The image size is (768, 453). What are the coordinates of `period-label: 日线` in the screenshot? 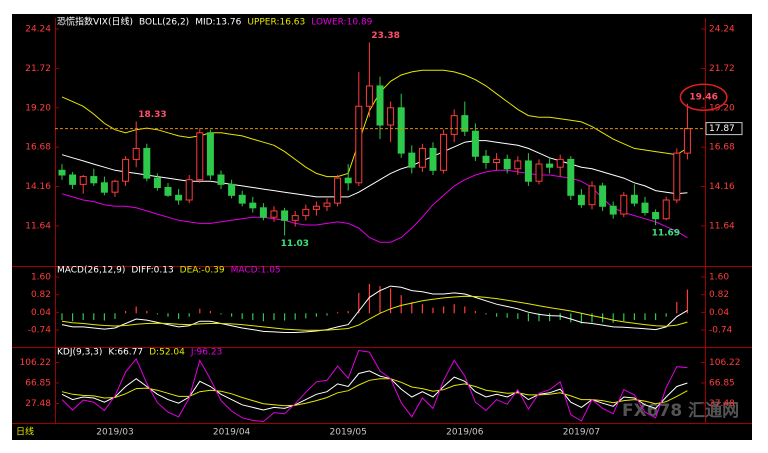 It's located at (25, 432).